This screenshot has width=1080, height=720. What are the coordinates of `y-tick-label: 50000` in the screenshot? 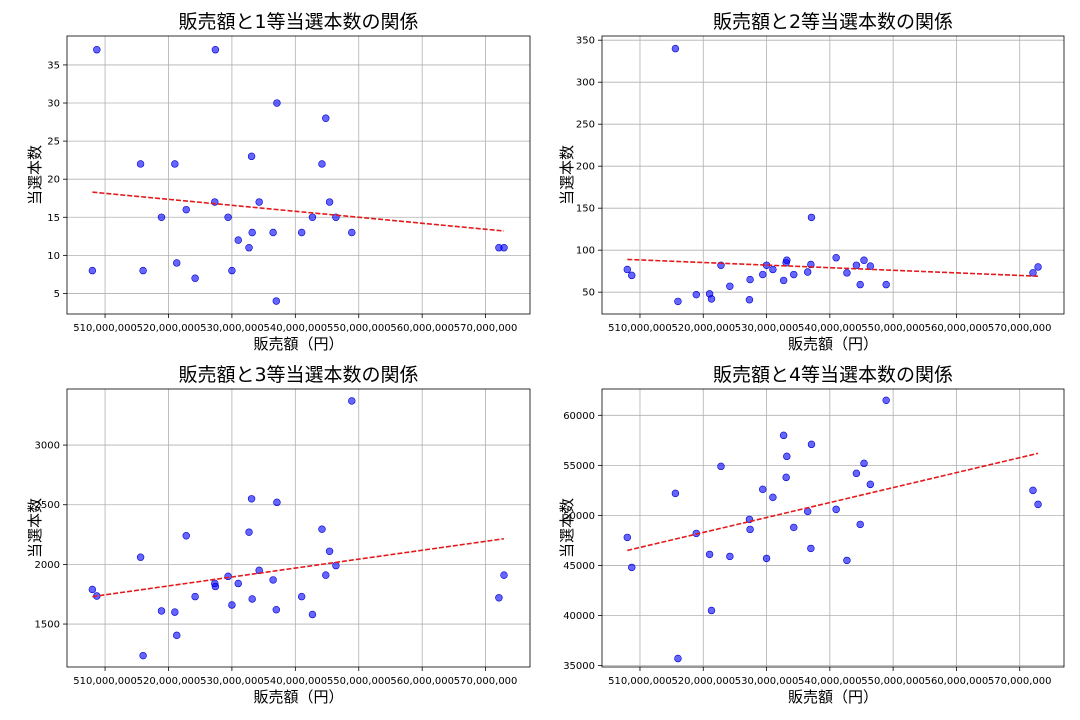 It's located at (579, 516).